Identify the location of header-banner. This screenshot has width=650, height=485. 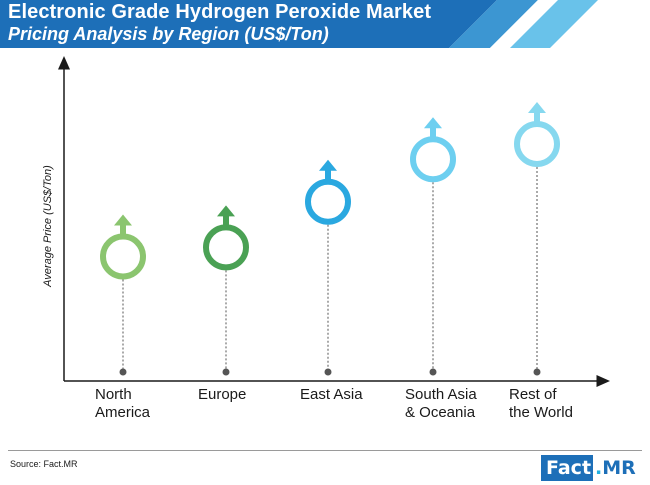
(299, 24).